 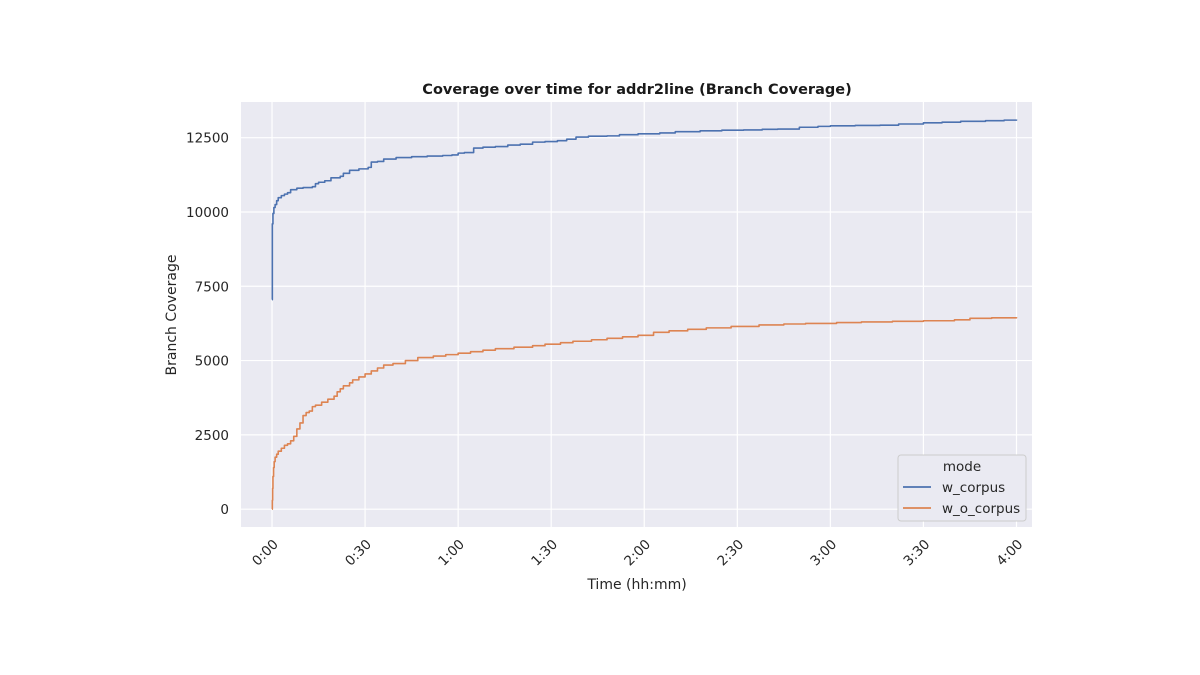 I want to click on x-tick-label: 1:00, so click(x=451, y=553).